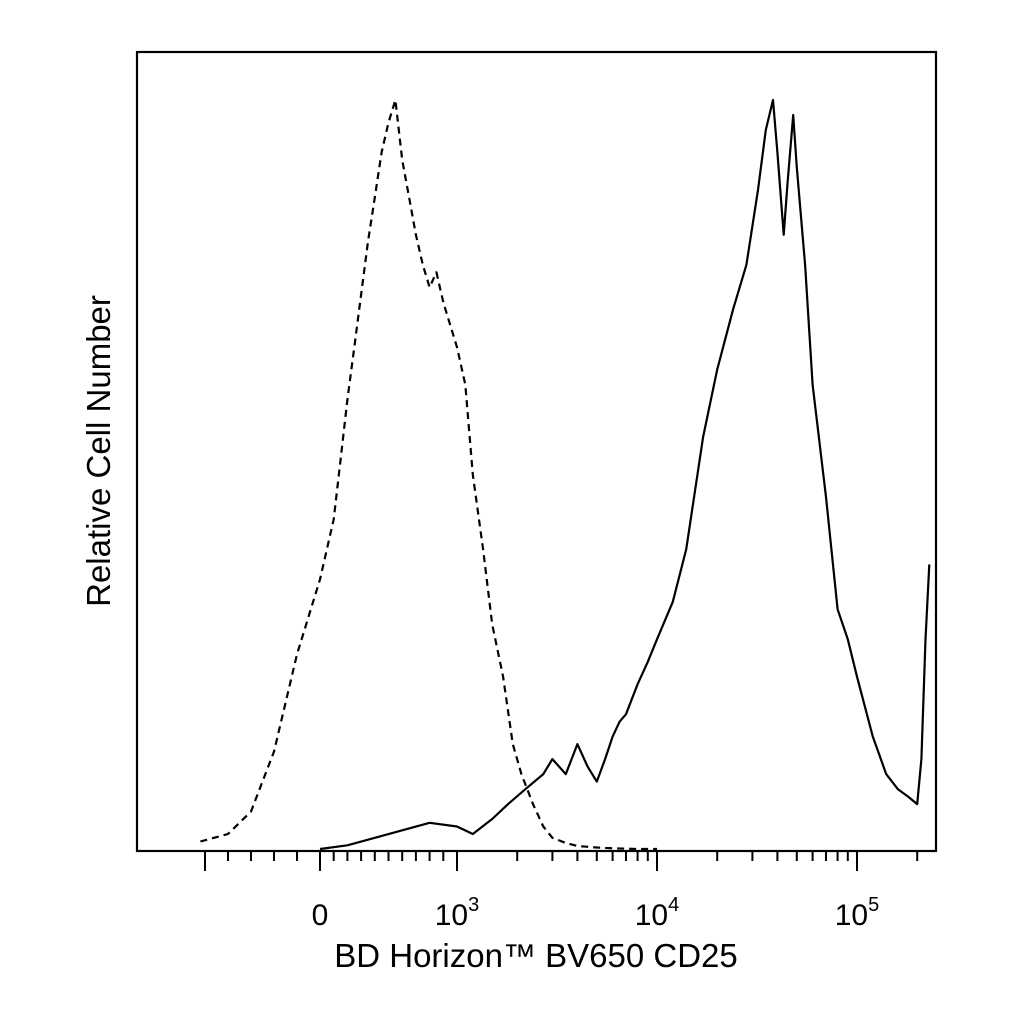 Image resolution: width=1024 pixels, height=1024 pixels. What do you see at coordinates (320, 915) in the screenshot?
I see `x-tick-label: 0` at bounding box center [320, 915].